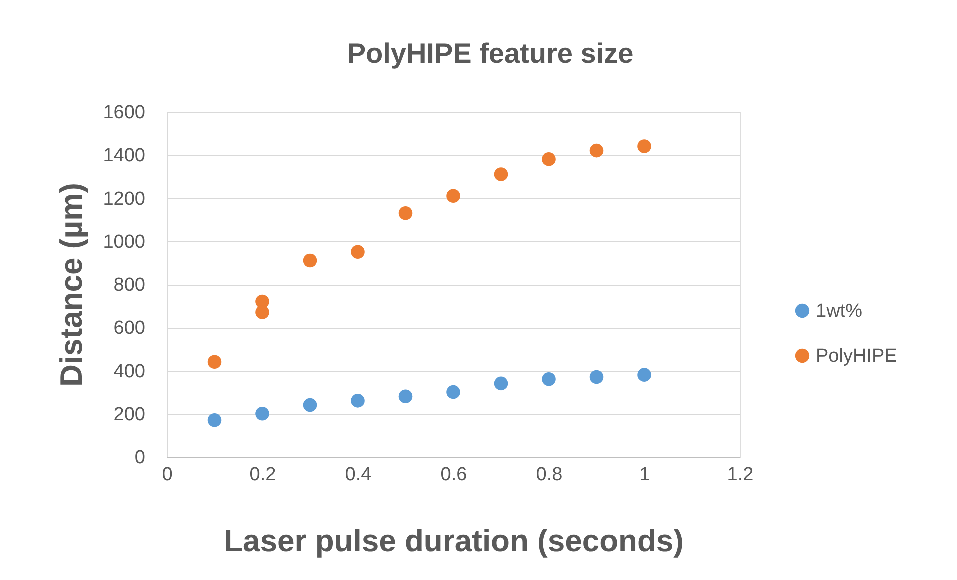 The width and height of the screenshot is (957, 580). What do you see at coordinates (130, 371) in the screenshot?
I see `y-tick-label: 400` at bounding box center [130, 371].